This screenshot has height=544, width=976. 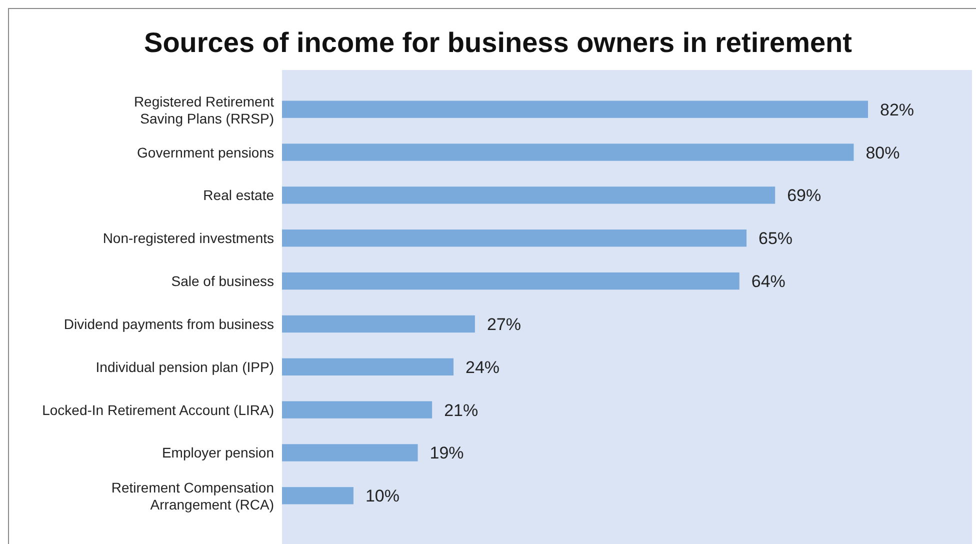 I want to click on y-tick-label: Dividend payments from business, so click(x=169, y=324).